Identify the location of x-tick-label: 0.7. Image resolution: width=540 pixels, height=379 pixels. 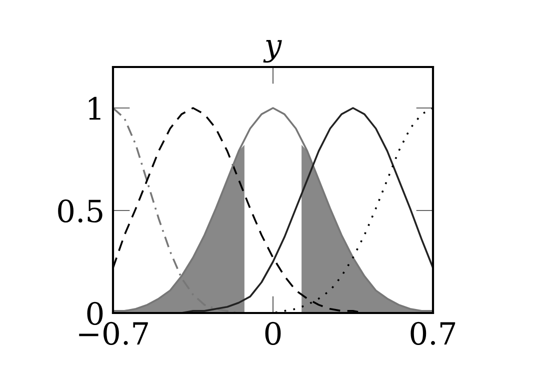
(433, 333).